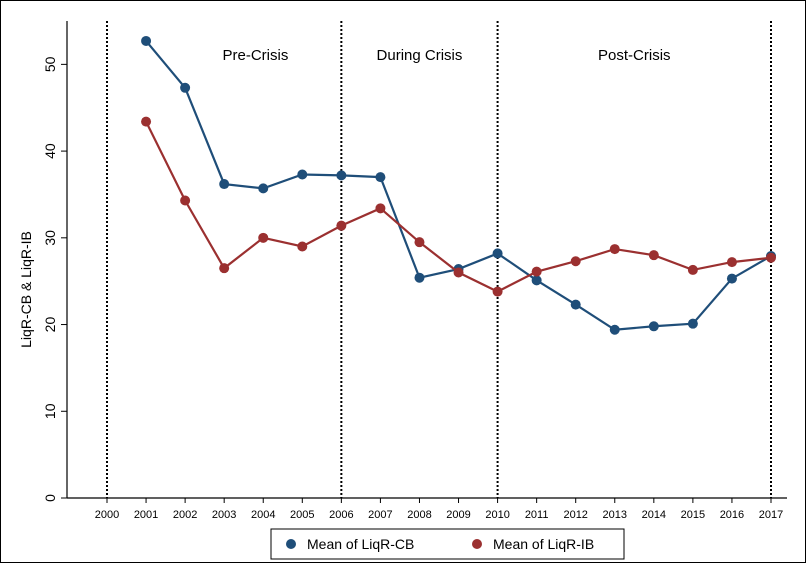  Describe the element at coordinates (497, 515) in the screenshot. I see `x-tick-label: 2010` at that location.